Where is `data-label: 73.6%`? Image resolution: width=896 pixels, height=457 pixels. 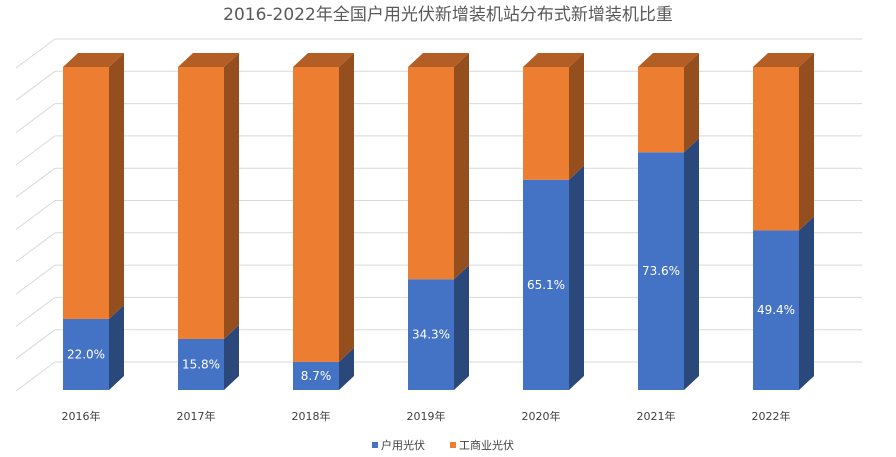
data-label: 73.6% is located at coordinates (661, 271).